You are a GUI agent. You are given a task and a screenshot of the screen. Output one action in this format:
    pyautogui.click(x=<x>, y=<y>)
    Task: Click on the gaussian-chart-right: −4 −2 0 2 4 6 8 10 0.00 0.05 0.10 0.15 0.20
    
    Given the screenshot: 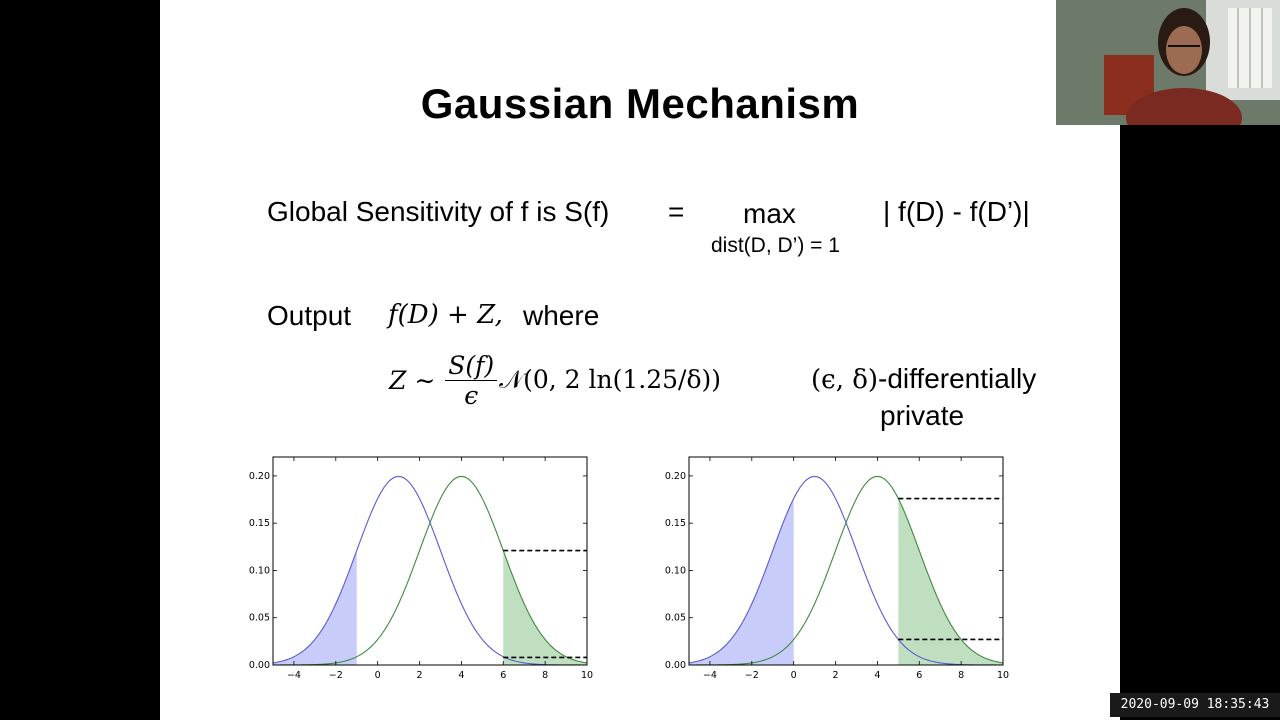 What is the action you would take?
    pyautogui.click(x=837, y=568)
    